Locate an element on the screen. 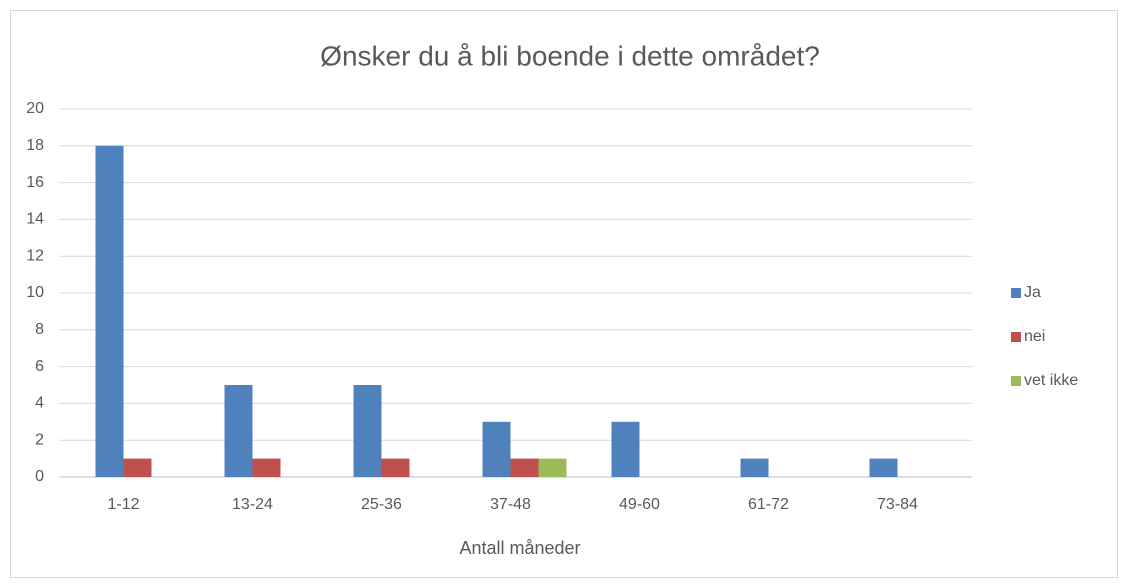 The width and height of the screenshot is (1128, 588). x-tick-label: 37-48 is located at coordinates (510, 504).